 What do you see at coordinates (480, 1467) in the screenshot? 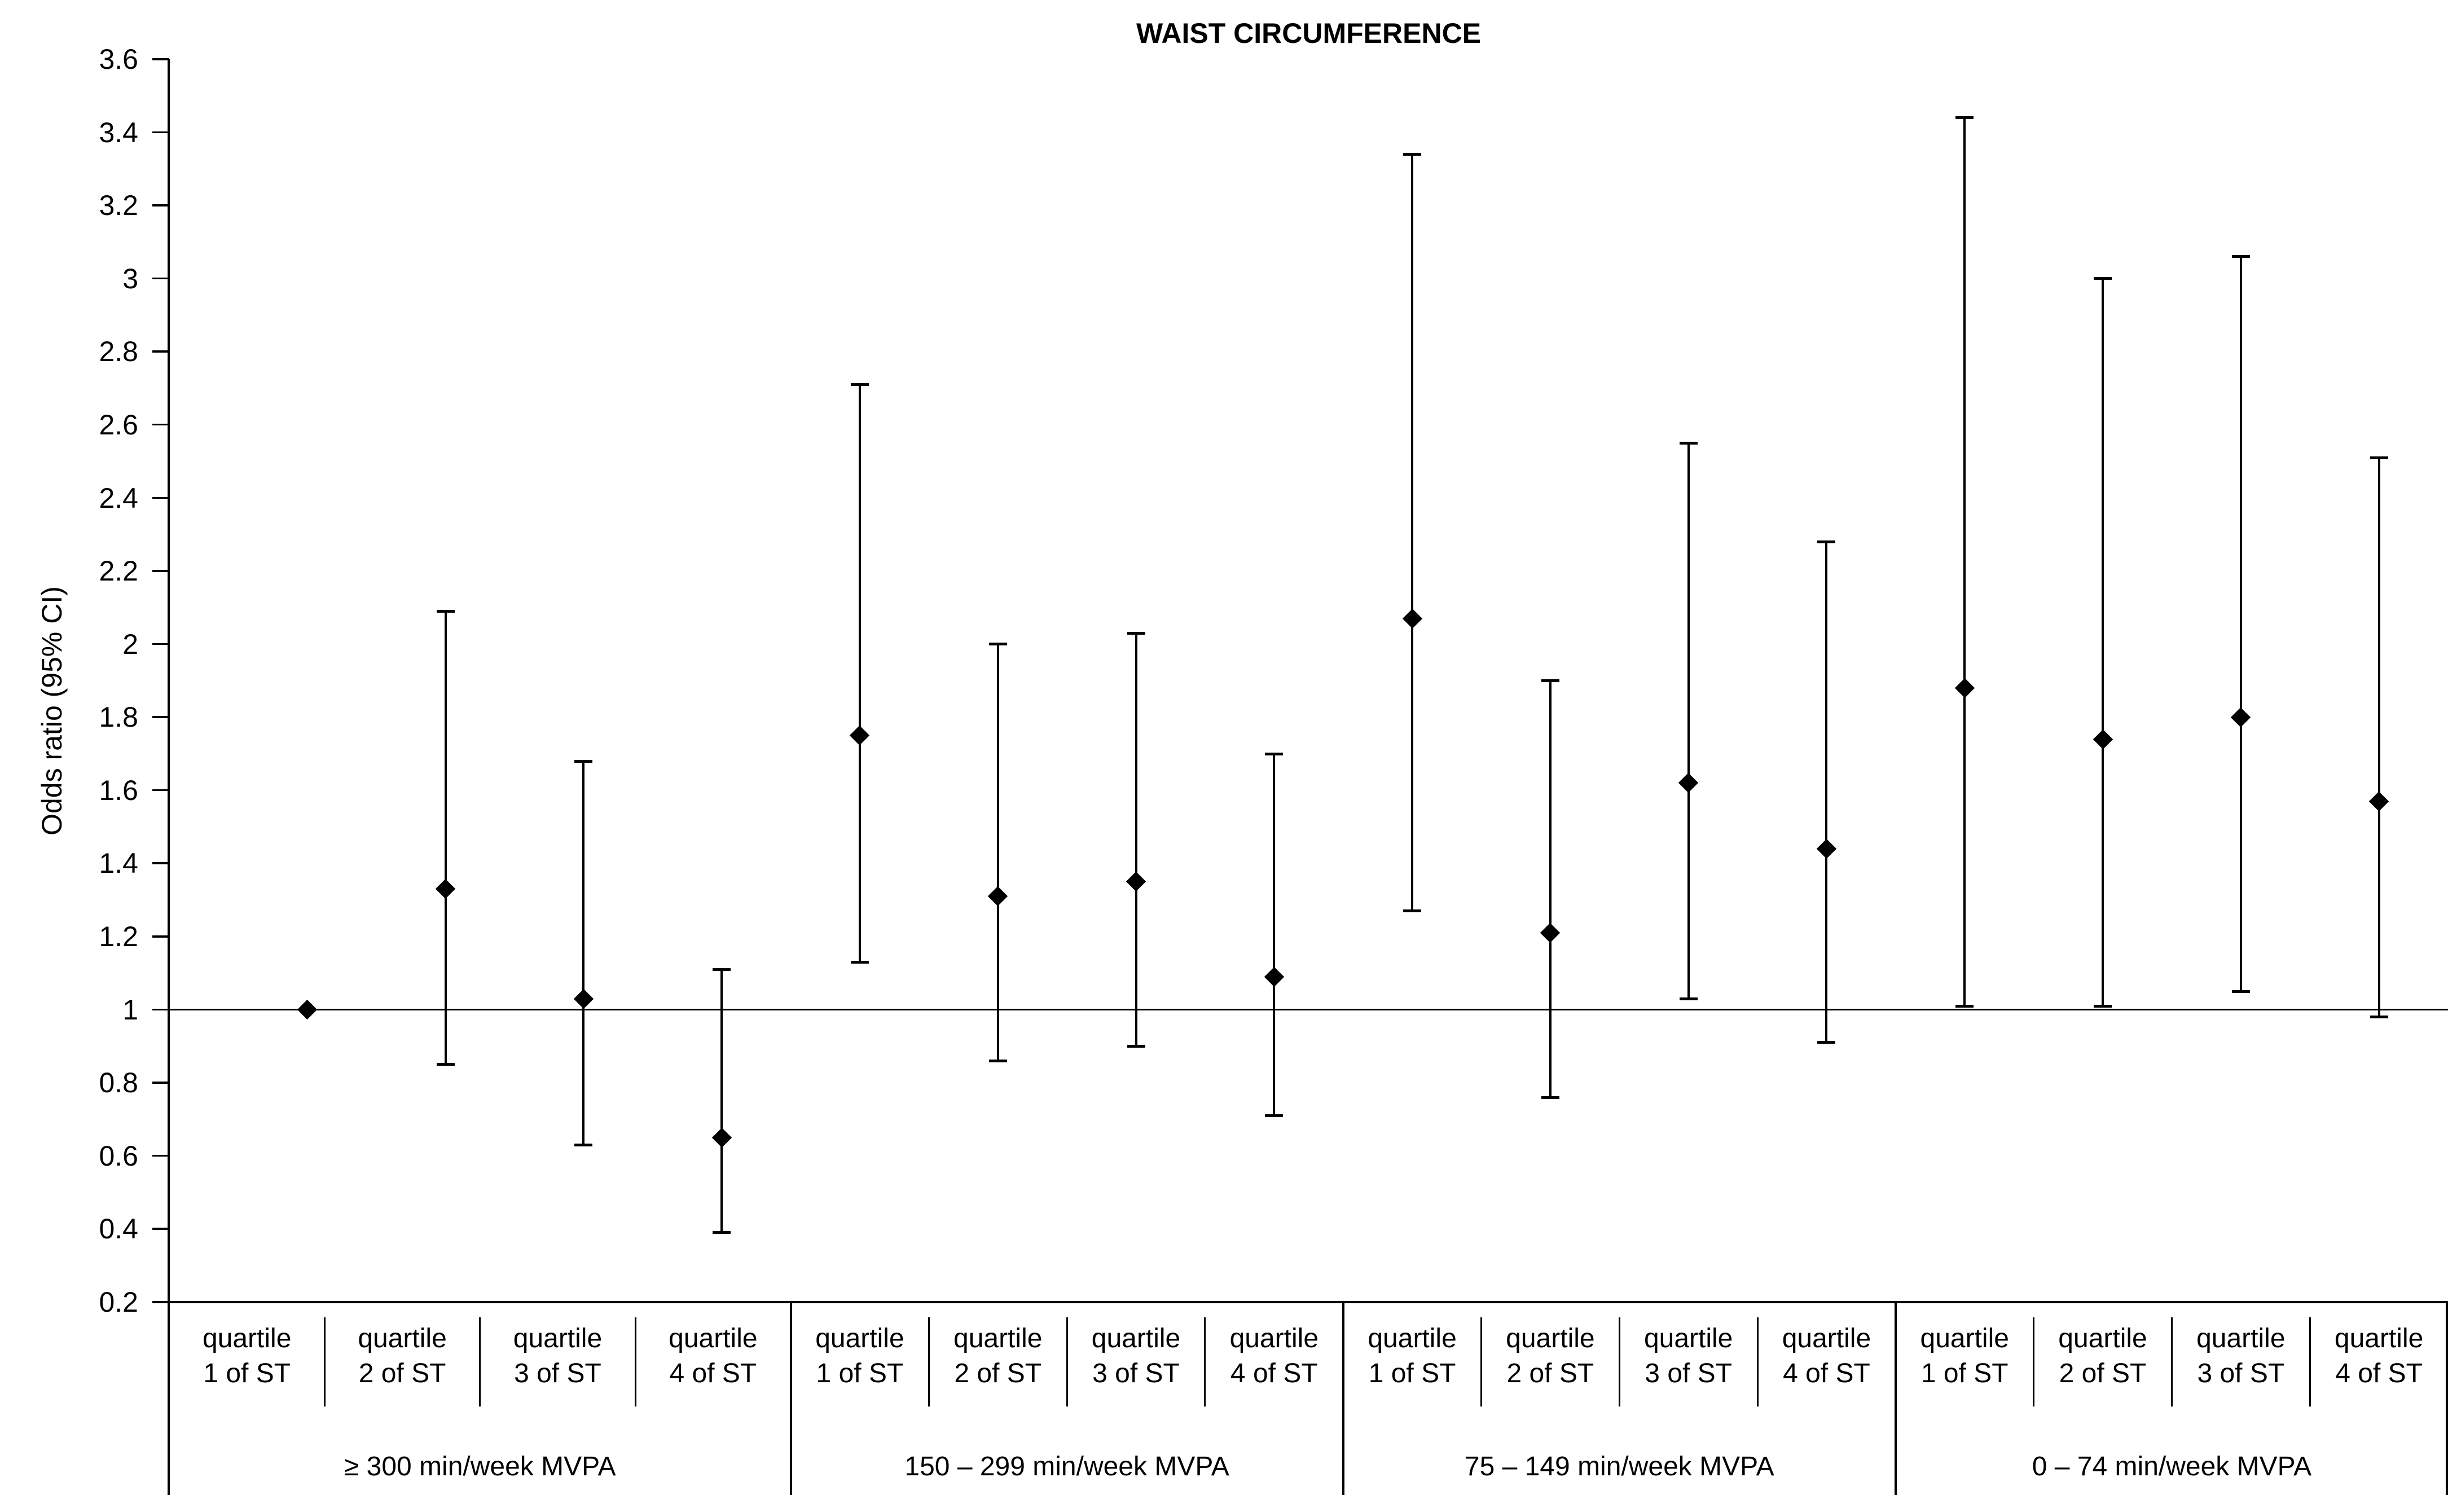
I see `group-label: ≥ 300 min/week MVPA` at bounding box center [480, 1467].